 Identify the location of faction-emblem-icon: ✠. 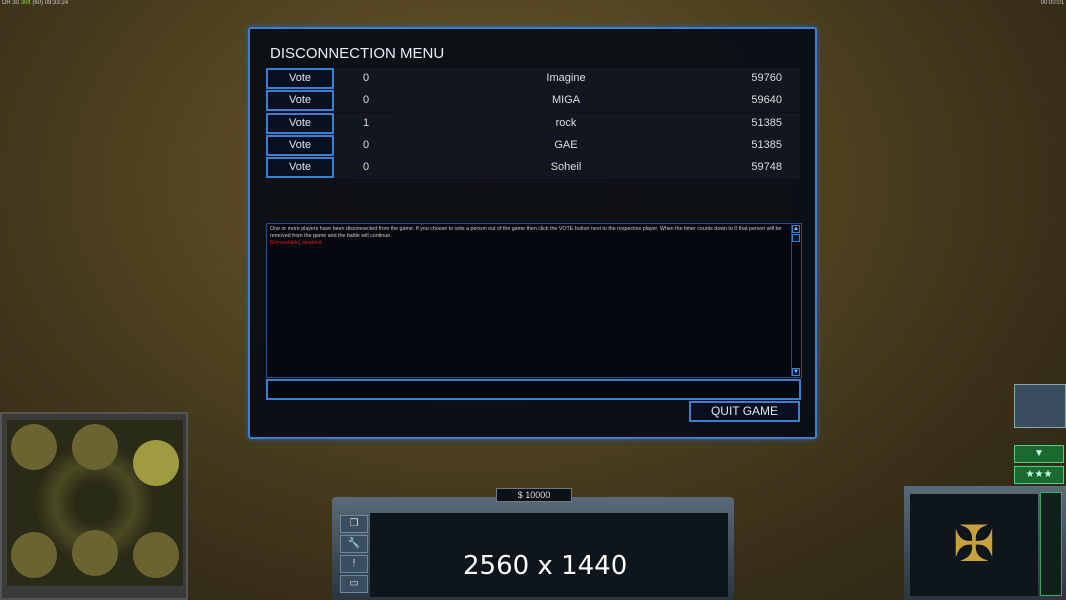
(974, 545).